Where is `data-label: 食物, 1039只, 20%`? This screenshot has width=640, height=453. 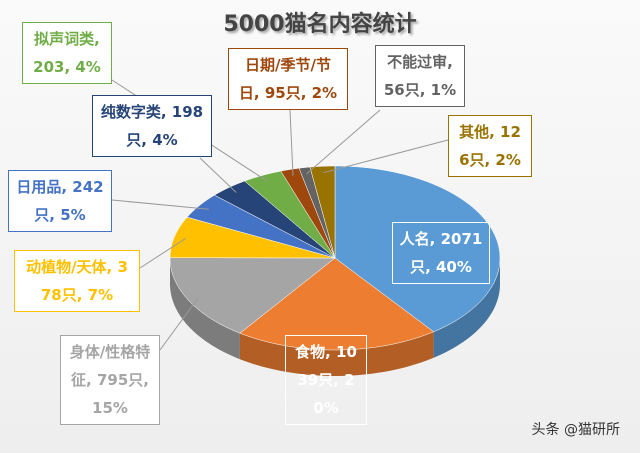 data-label: 食物, 1039只, 20% is located at coordinates (326, 380).